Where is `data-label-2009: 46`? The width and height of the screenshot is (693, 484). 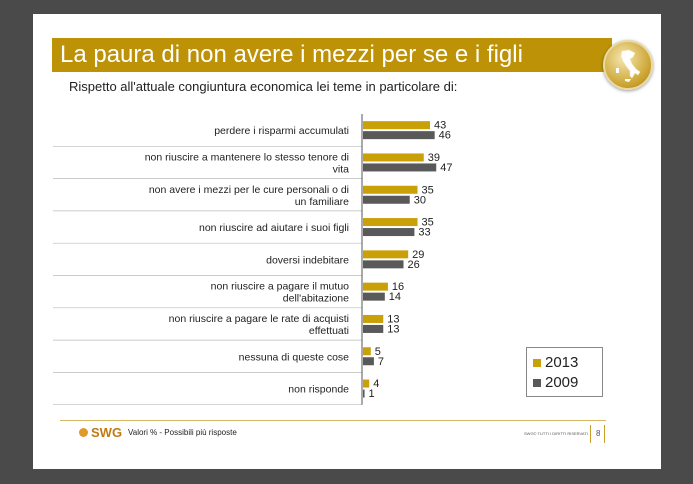
data-label-2009: 46 is located at coordinates (445, 136).